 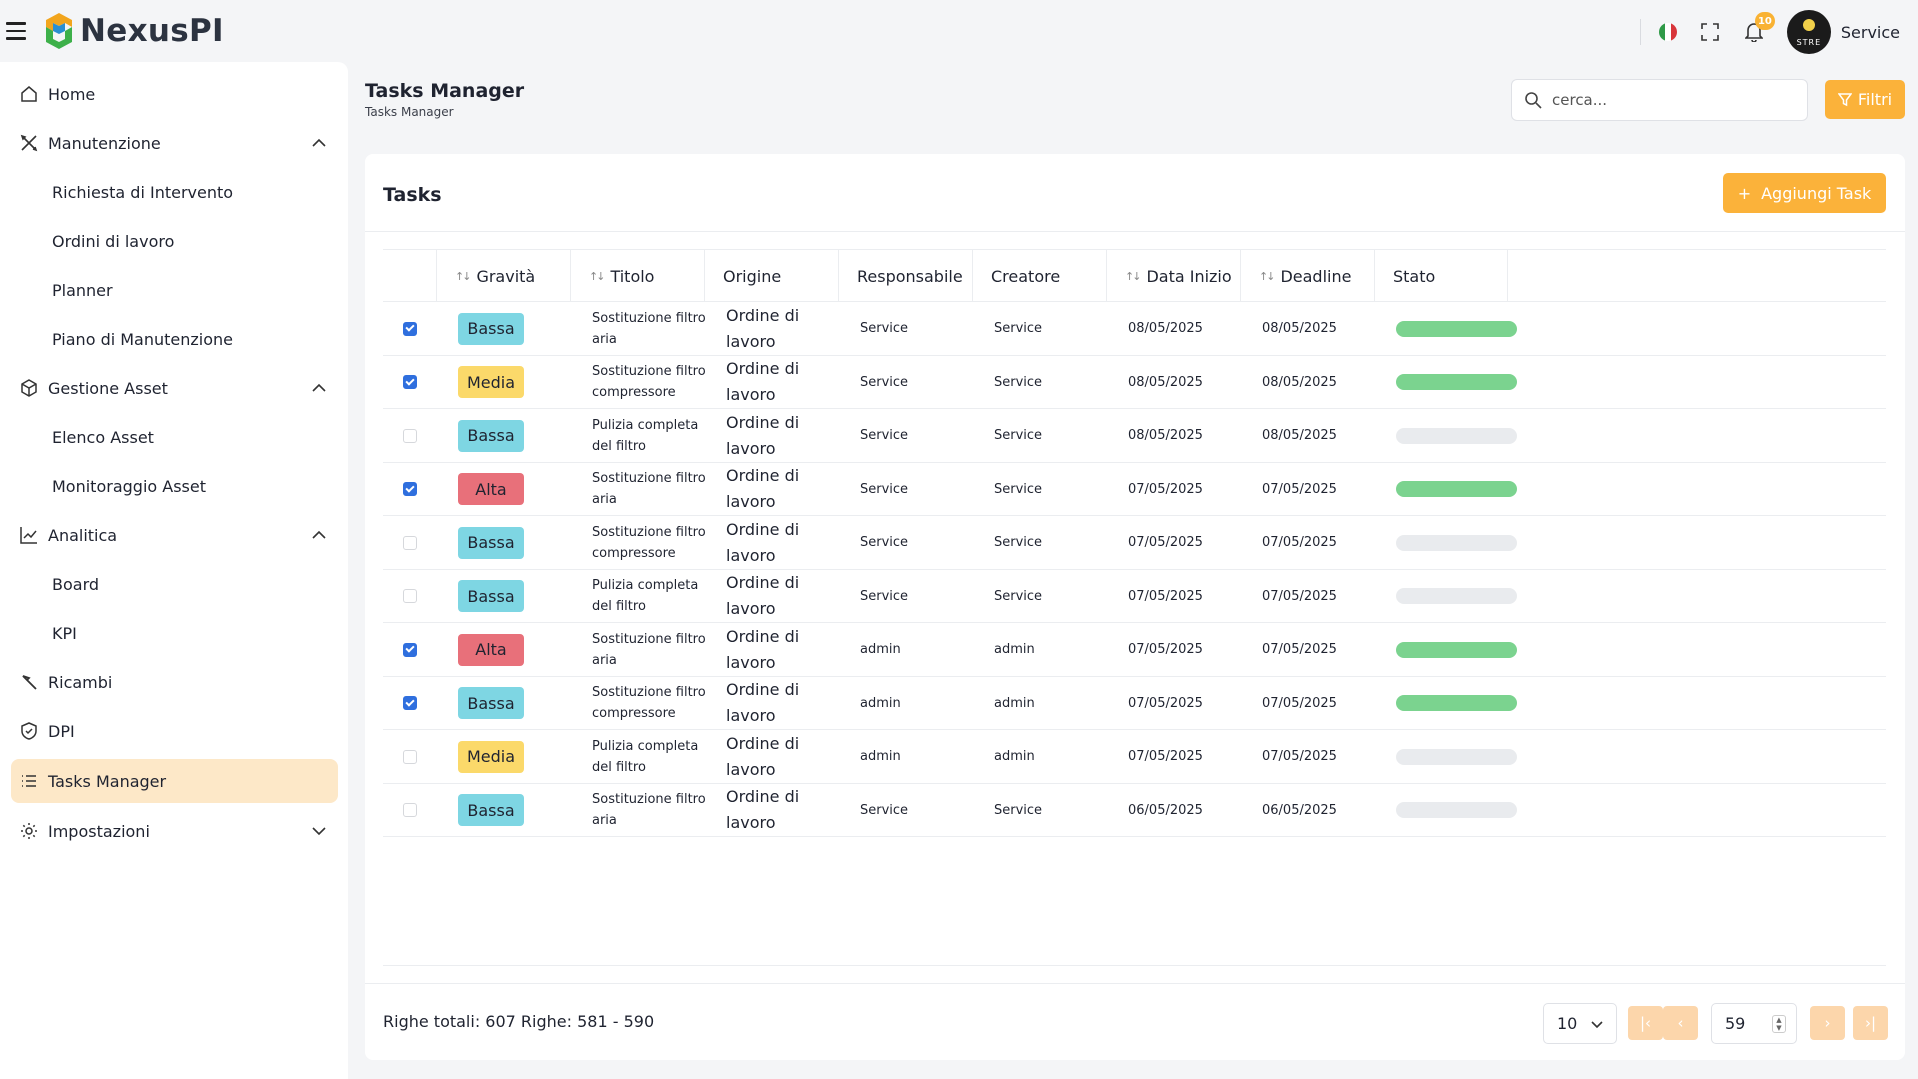 I want to click on sidebar-item-elenco-asset: Elenco Asset, so click(x=174, y=437).